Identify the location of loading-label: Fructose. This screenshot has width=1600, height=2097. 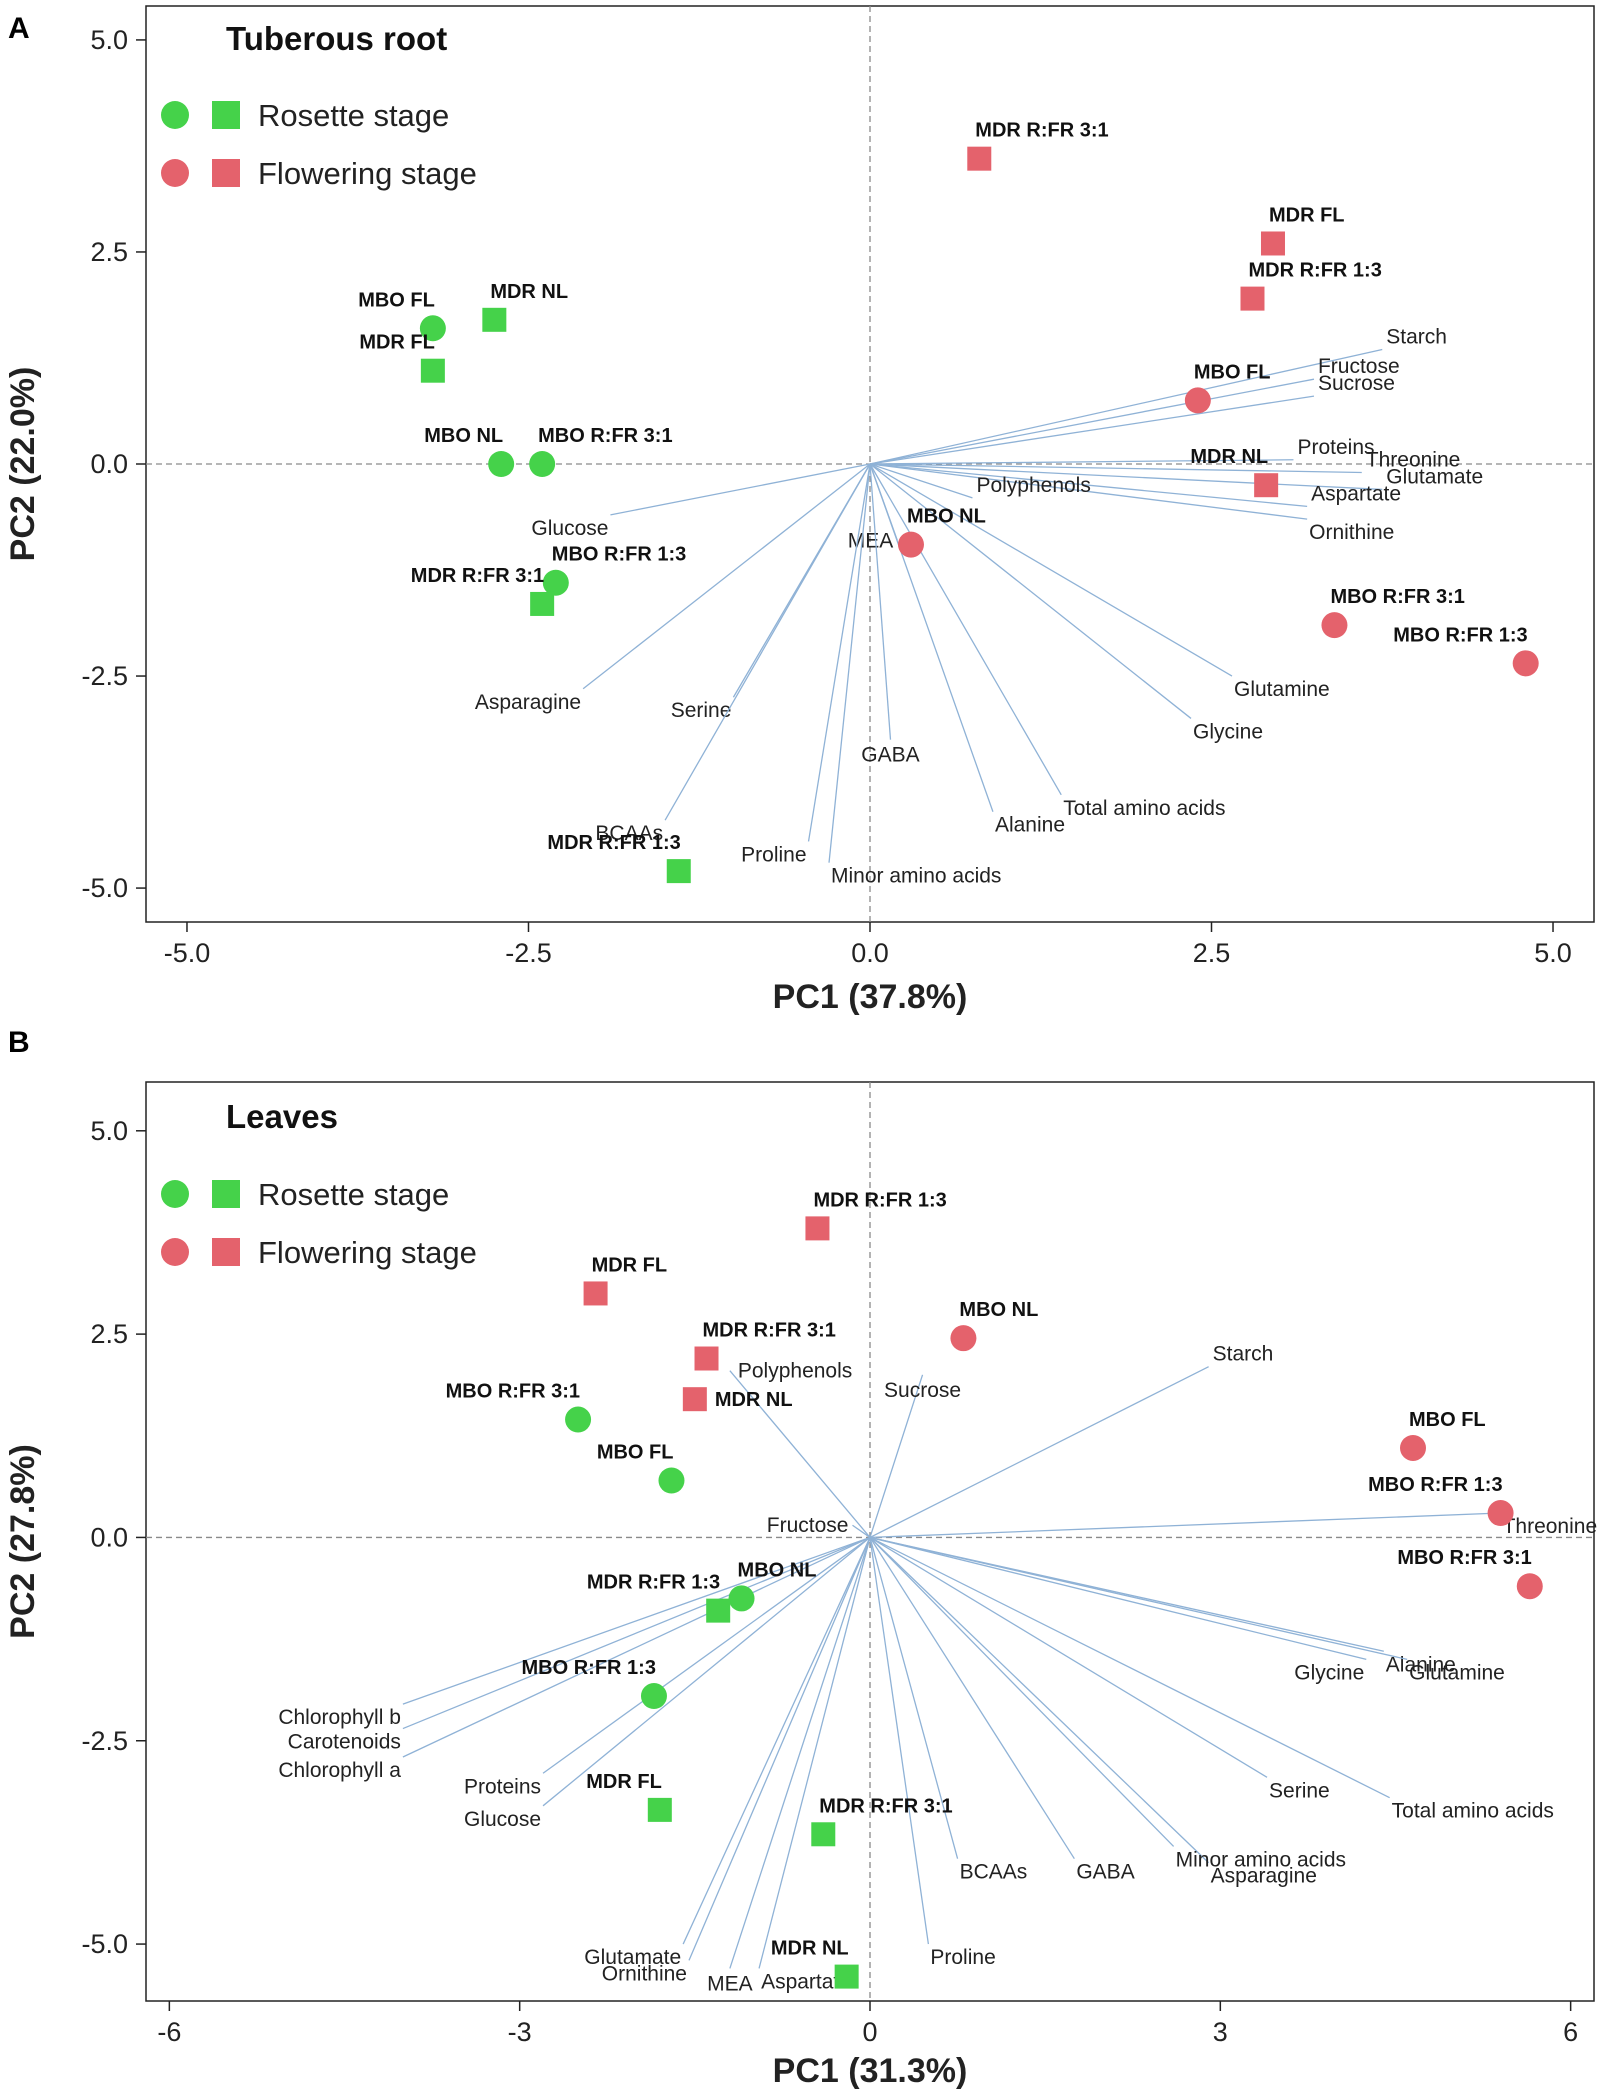
(1359, 366).